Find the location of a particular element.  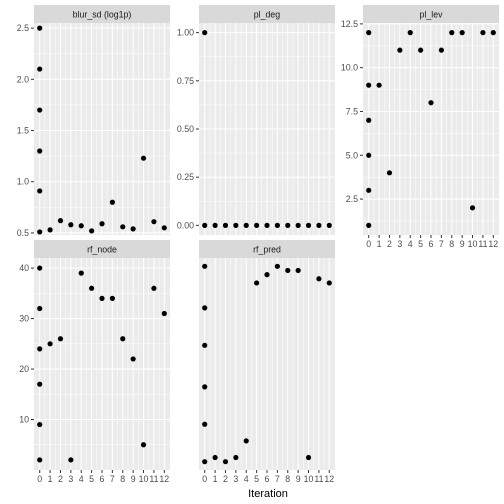

y-tick-label: 20 is located at coordinates (24, 369).